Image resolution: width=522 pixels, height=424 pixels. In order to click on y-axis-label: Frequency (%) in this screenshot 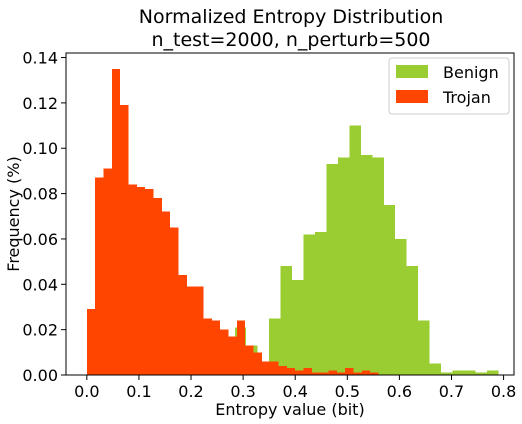, I will do `click(13, 213)`.